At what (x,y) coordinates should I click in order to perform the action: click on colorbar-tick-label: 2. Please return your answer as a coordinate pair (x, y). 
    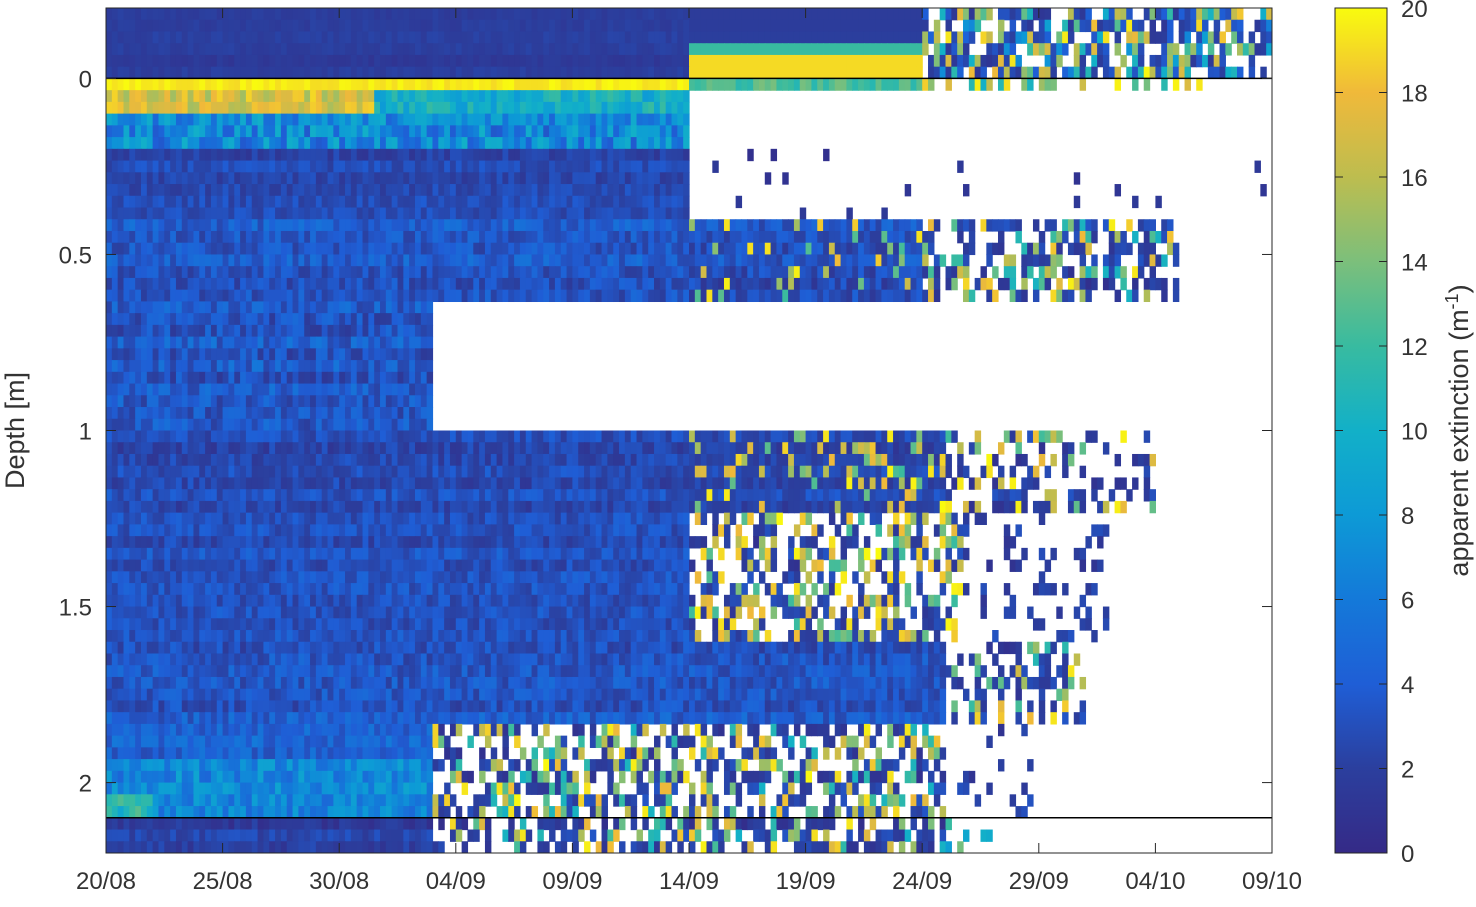
    Looking at the image, I should click on (1407, 770).